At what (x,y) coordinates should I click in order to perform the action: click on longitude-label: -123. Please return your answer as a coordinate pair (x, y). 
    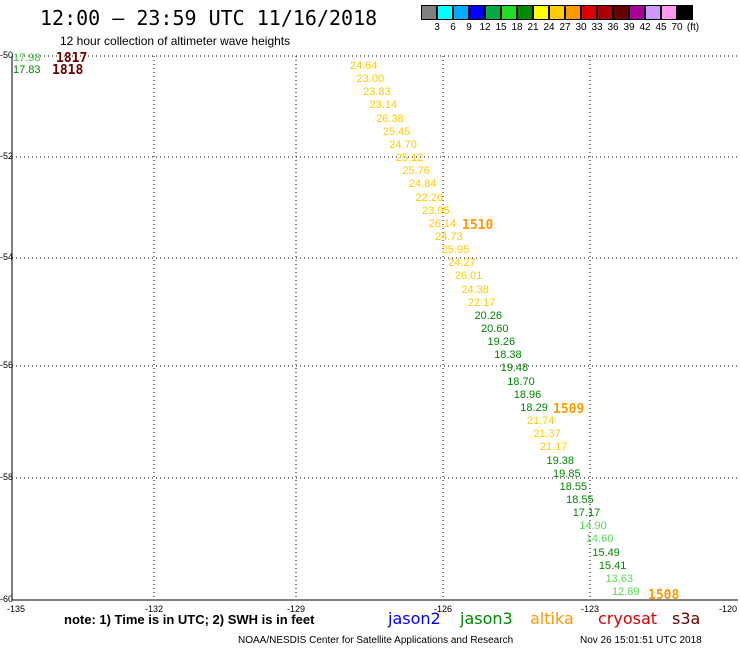
    Looking at the image, I should click on (590, 609).